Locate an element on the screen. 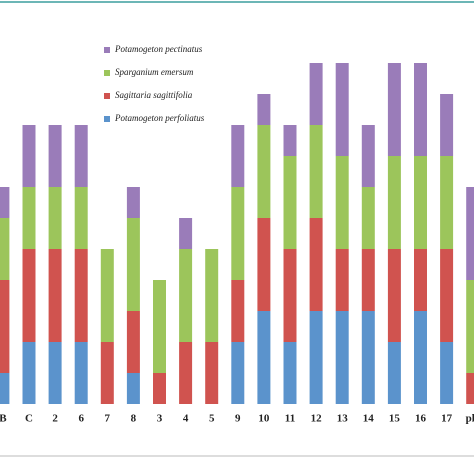 The width and height of the screenshot is (474, 474). x-tick-label: 10 is located at coordinates (264, 419).